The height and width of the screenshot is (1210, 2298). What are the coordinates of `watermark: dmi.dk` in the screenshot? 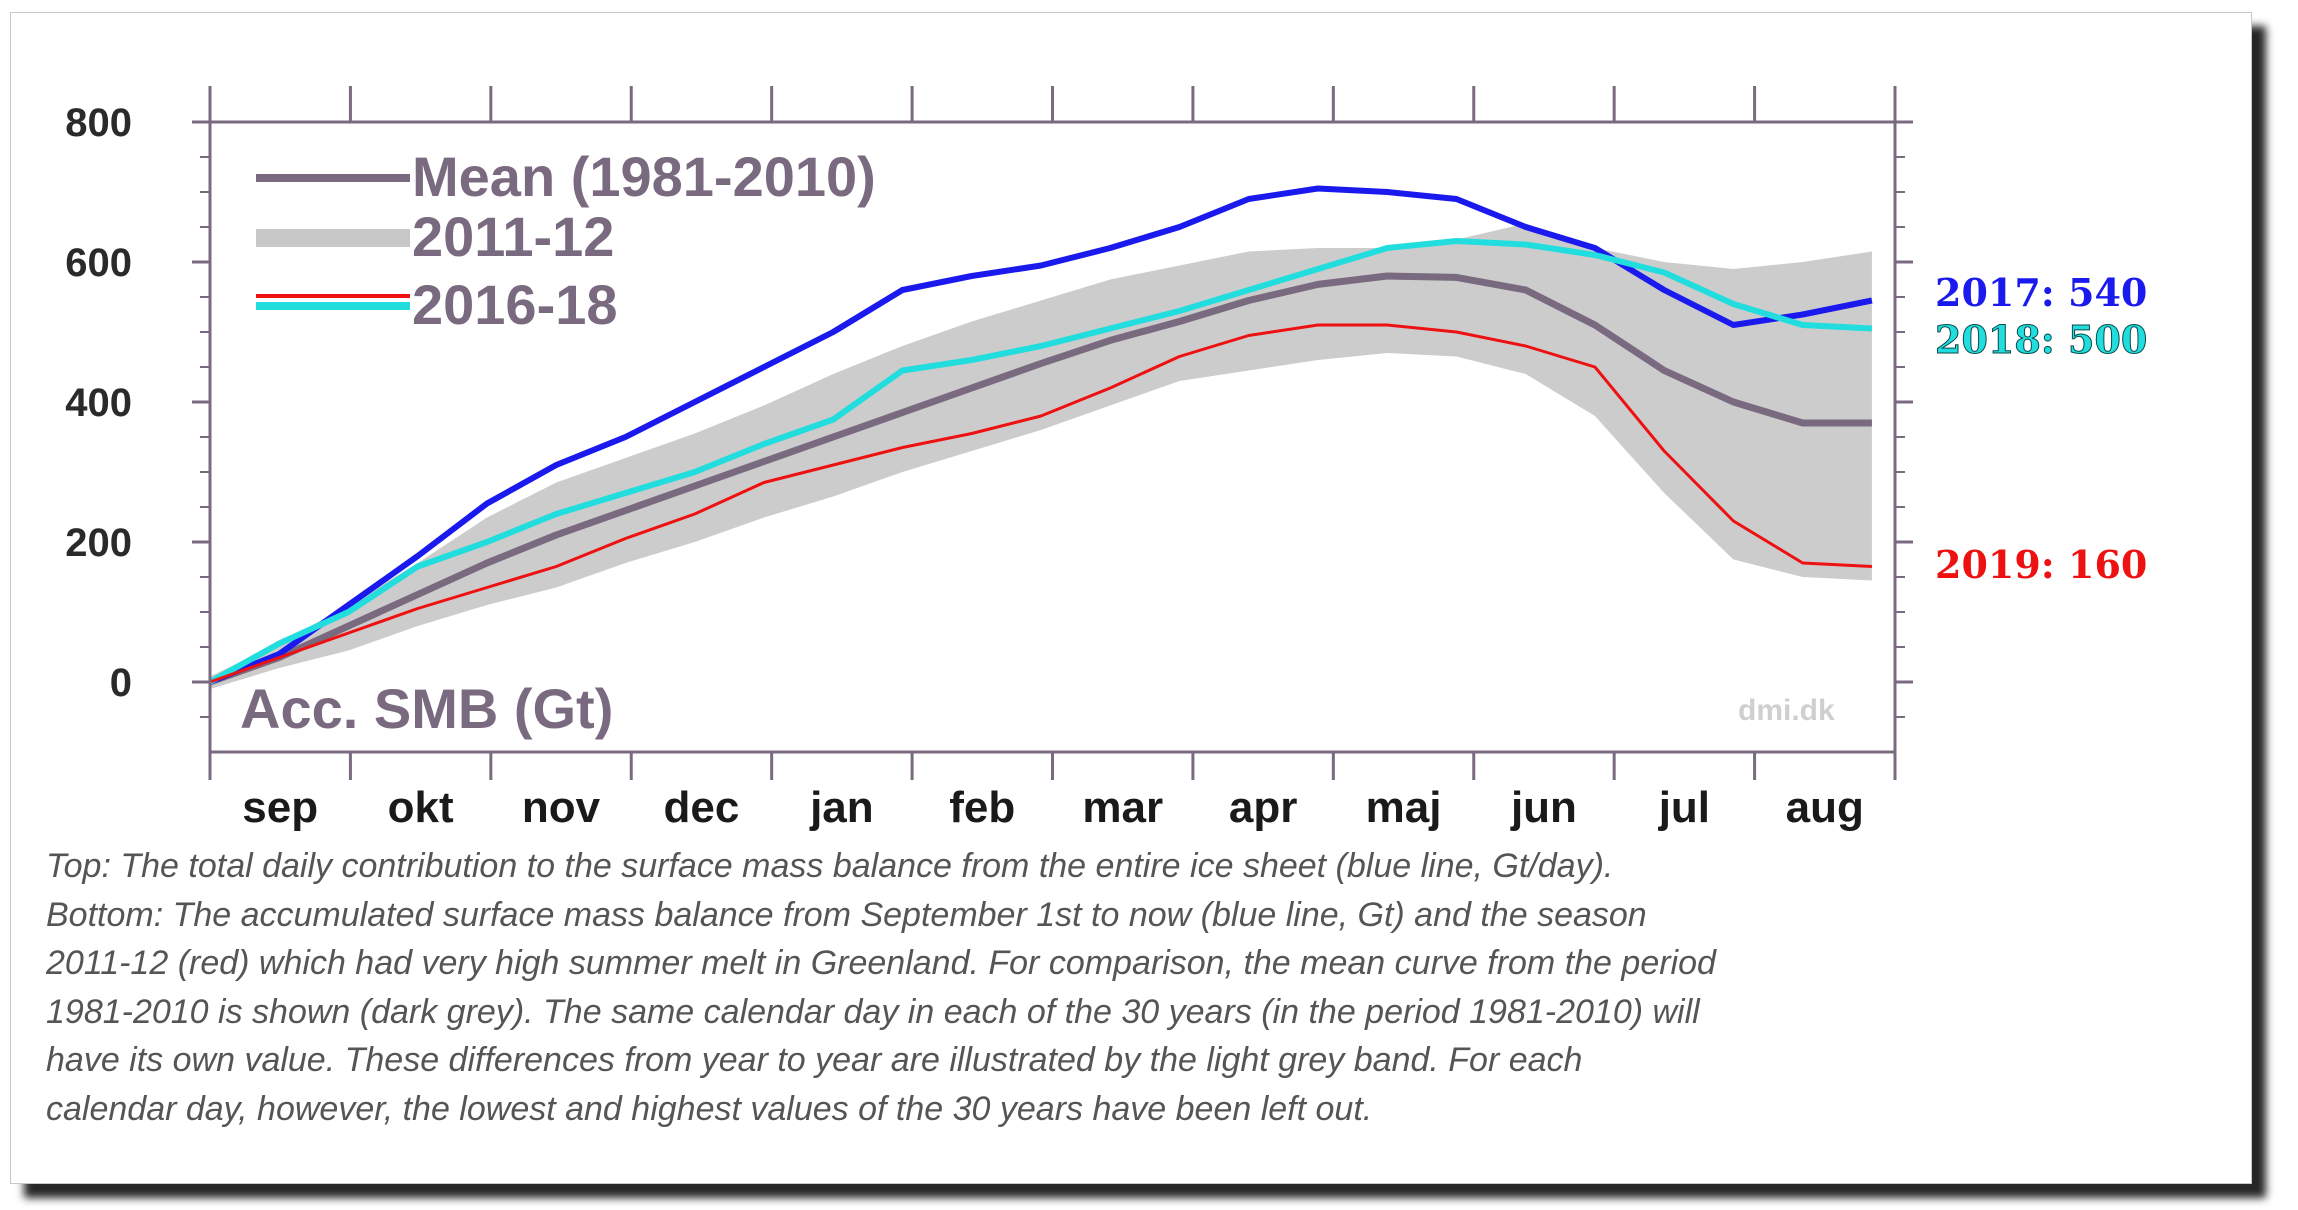 It's located at (1786, 710).